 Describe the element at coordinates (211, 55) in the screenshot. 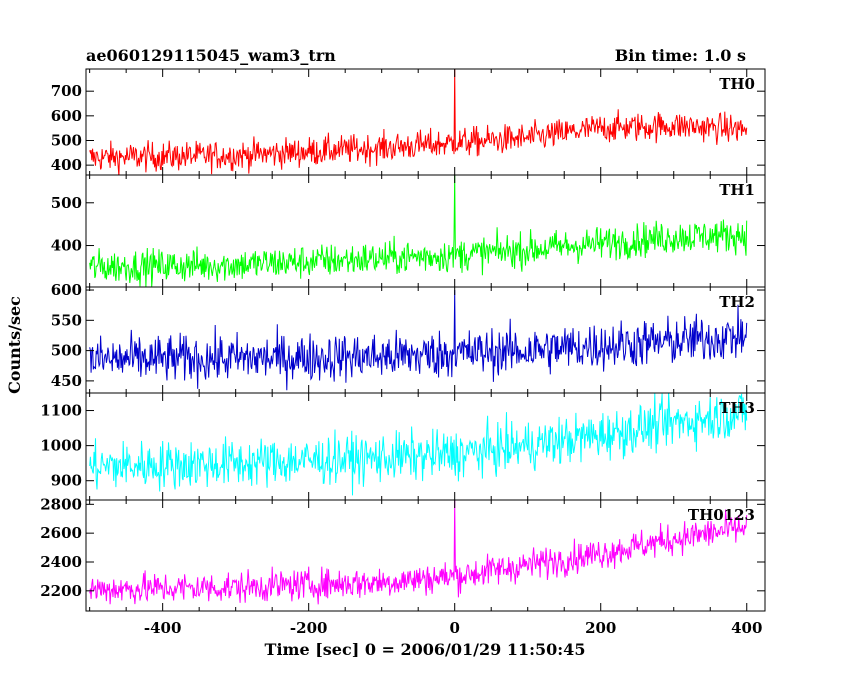

I see `observation-title: ae060129115045_wam3_trn` at that location.